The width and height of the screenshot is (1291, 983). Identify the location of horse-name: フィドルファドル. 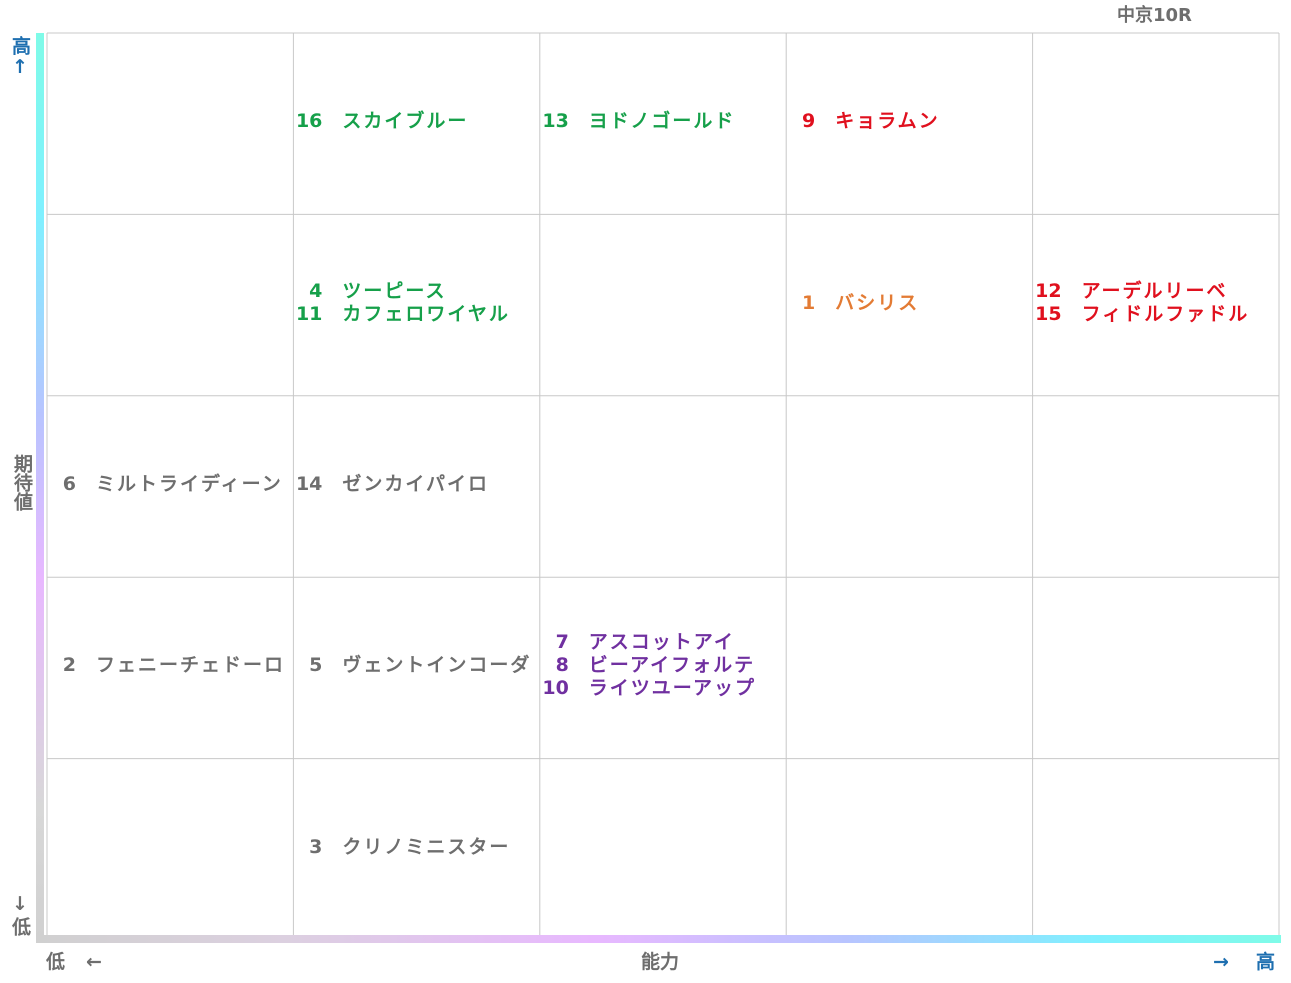
(1165, 314).